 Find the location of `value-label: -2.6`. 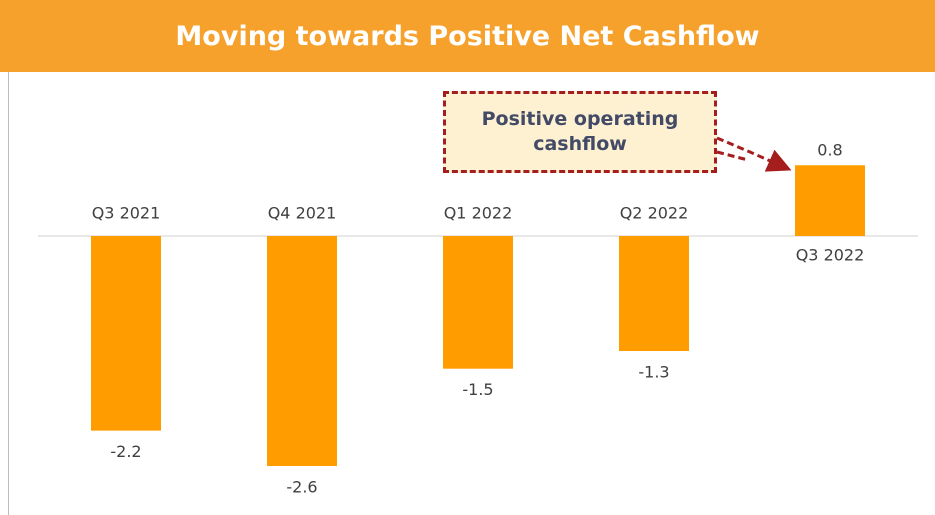

value-label: -2.6 is located at coordinates (301, 487).